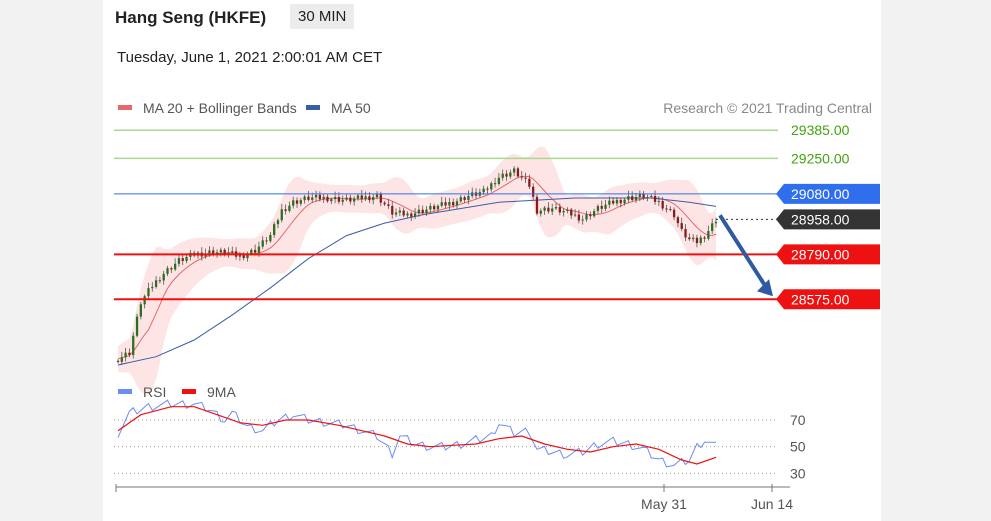 The width and height of the screenshot is (991, 521). I want to click on rsi-legend-label: RSI, so click(154, 392).